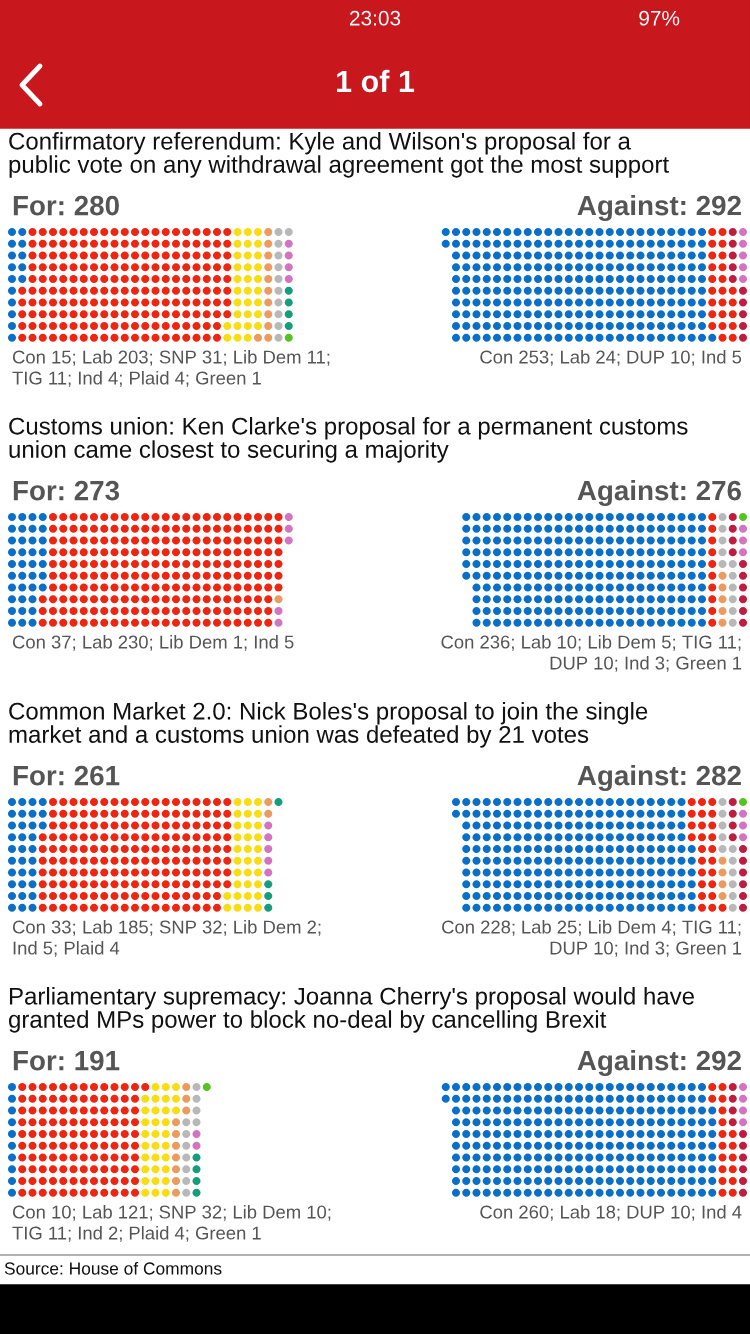 The height and width of the screenshot is (1334, 750). I want to click on text: For: 280, so click(66, 205).